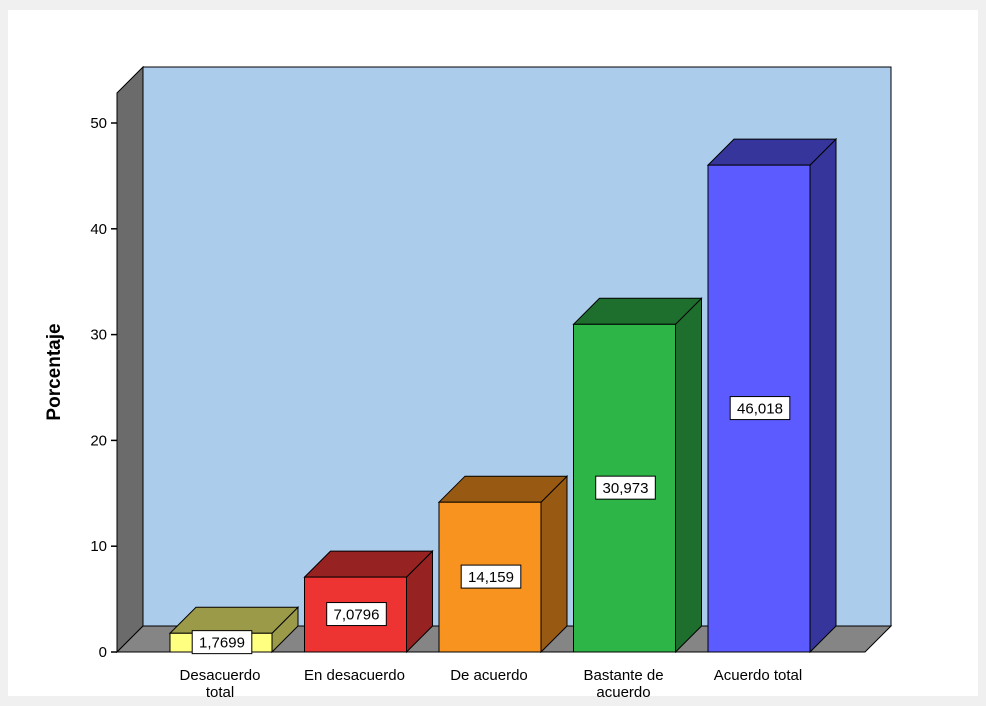 The width and height of the screenshot is (986, 706). Describe the element at coordinates (98, 229) in the screenshot. I see `y-tick-label: 40` at that location.